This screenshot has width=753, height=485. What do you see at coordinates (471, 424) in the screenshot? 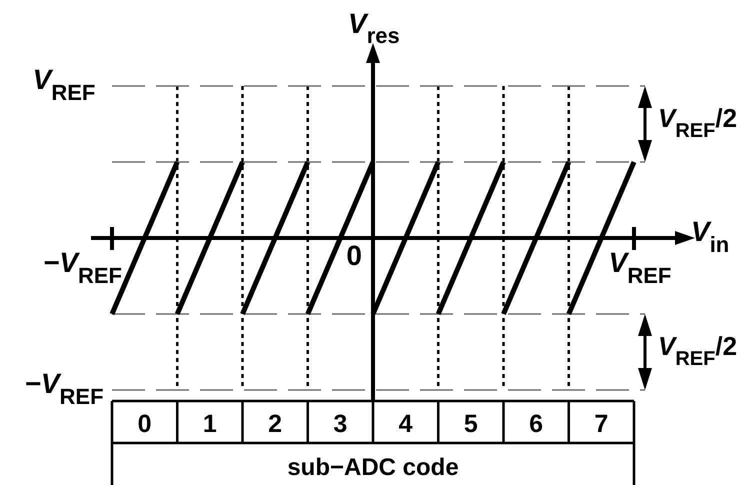
I see `text: 5` at bounding box center [471, 424].